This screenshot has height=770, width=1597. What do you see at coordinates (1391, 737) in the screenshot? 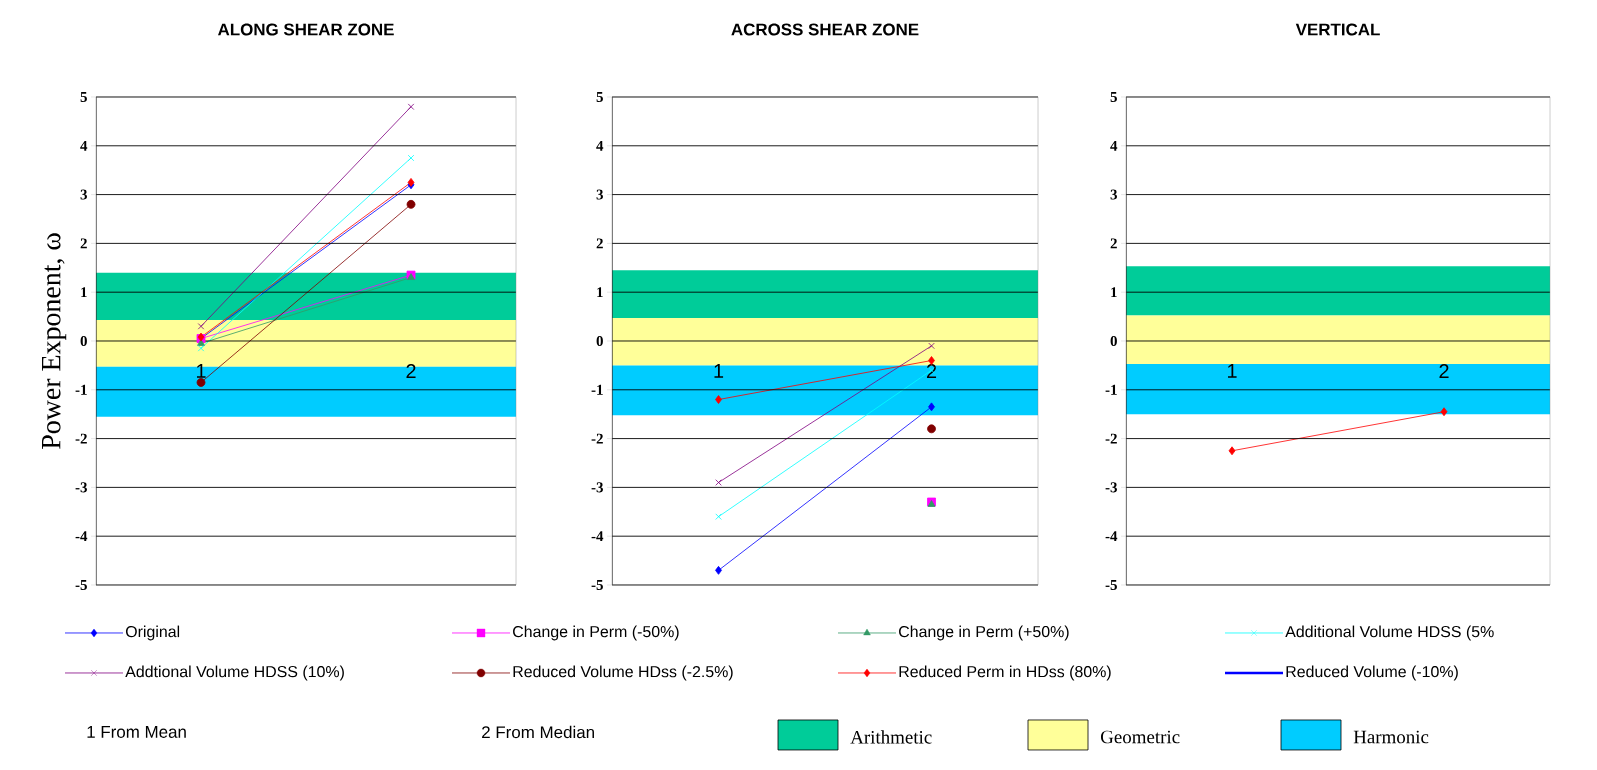
I see `legend-label: Harmonic` at bounding box center [1391, 737].